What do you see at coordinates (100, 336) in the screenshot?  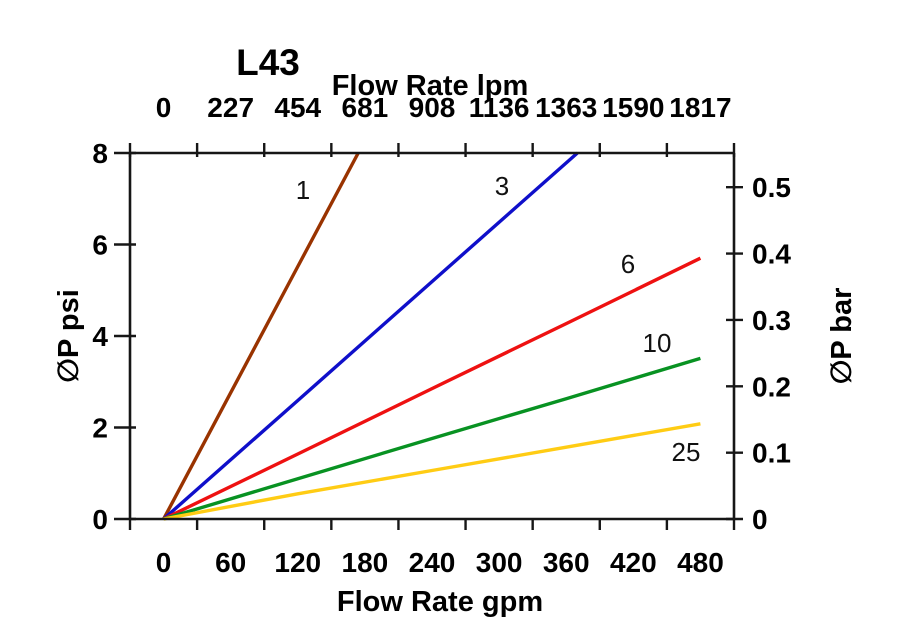 I see `left-axis-tick-label: 4` at bounding box center [100, 336].